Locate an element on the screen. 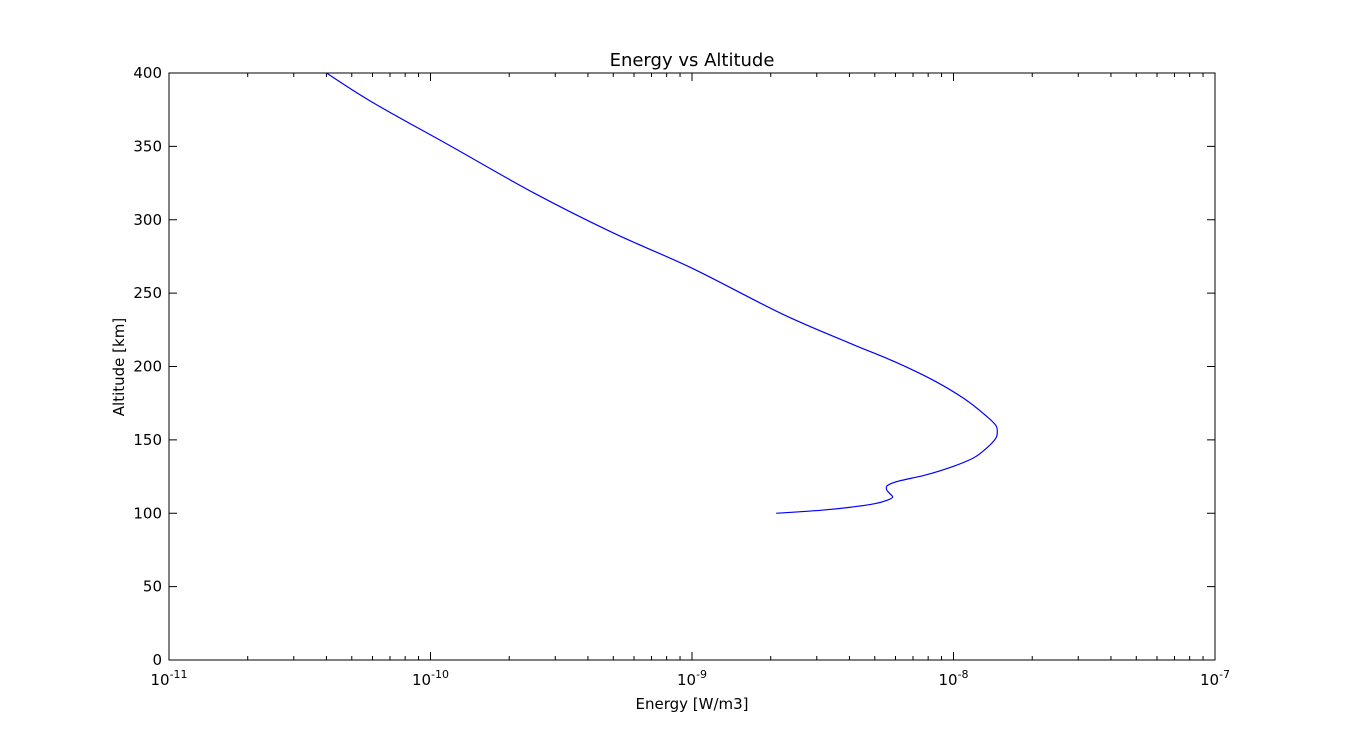  y-axis-tick-labels: 0 50 100 150 200 250 300 350 400 is located at coordinates (147, 366).